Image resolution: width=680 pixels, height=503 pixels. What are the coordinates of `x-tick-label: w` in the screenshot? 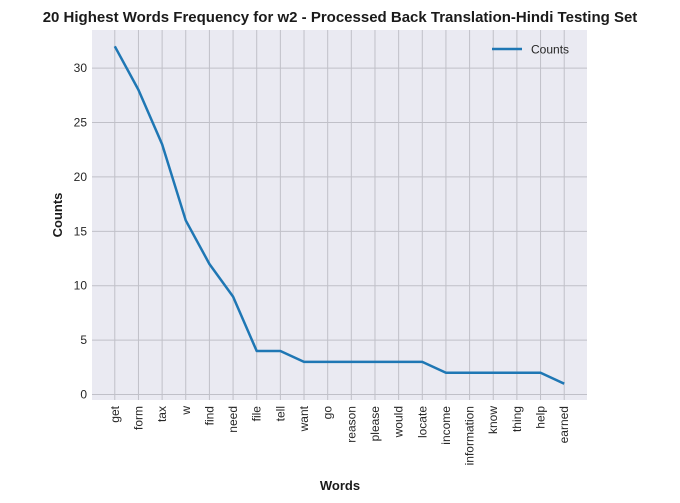 It's located at (186, 411).